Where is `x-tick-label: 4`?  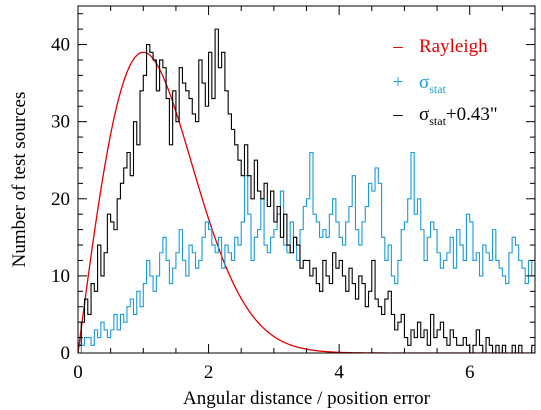 x-tick-label: 4 is located at coordinates (339, 372).